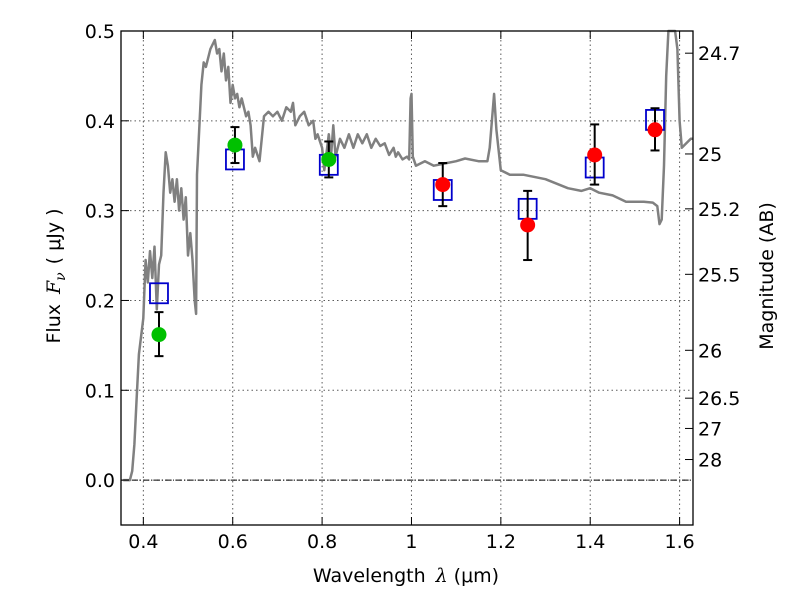 This screenshot has height=600, width=800. What do you see at coordinates (411, 542) in the screenshot?
I see `x-tick-label: 1` at bounding box center [411, 542].